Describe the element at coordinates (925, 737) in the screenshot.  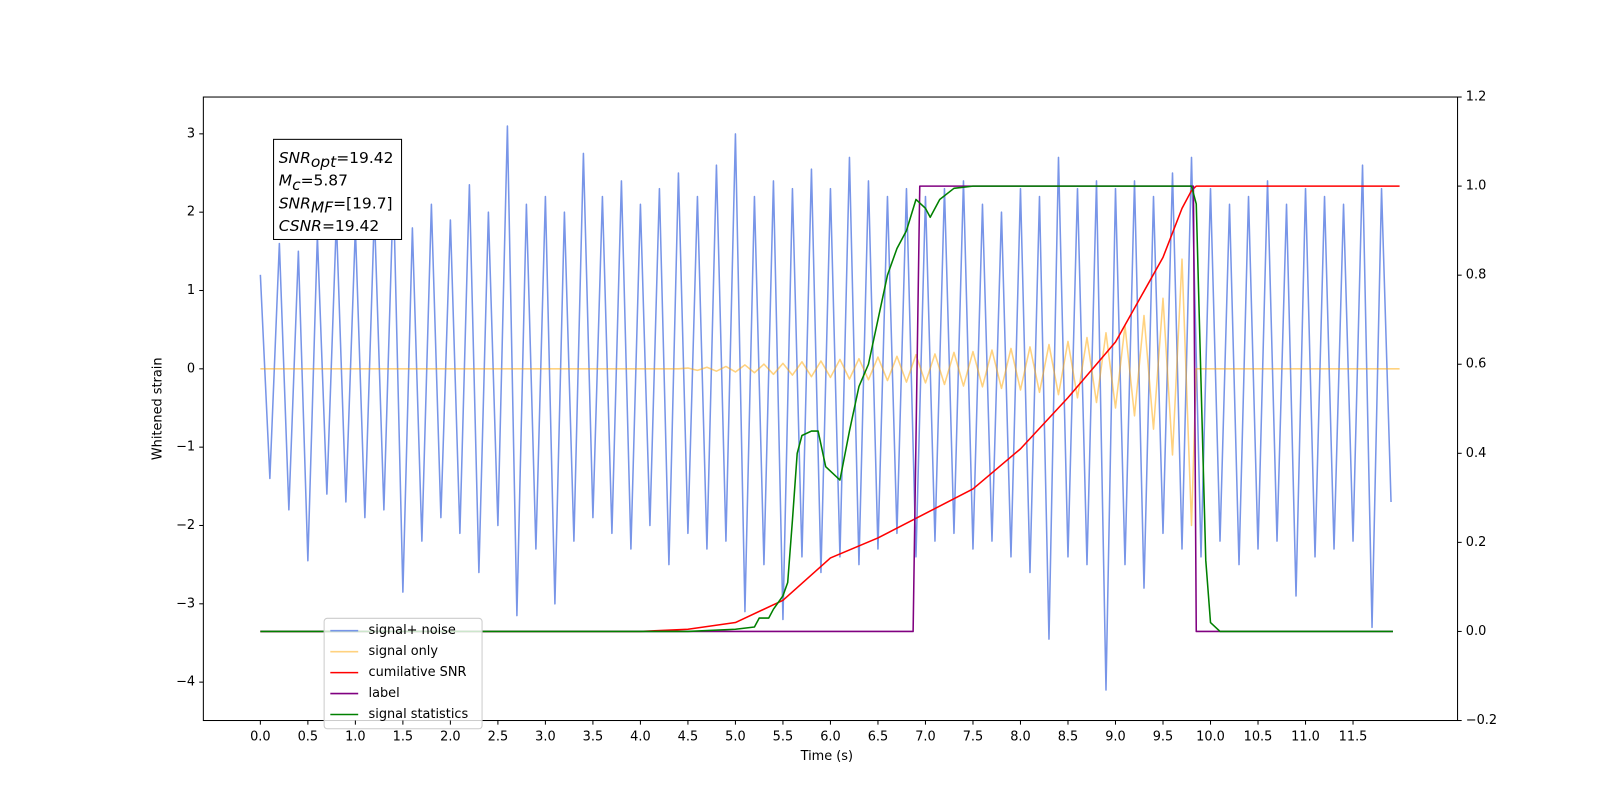
I see `x-tick-label: 7.0` at that location.